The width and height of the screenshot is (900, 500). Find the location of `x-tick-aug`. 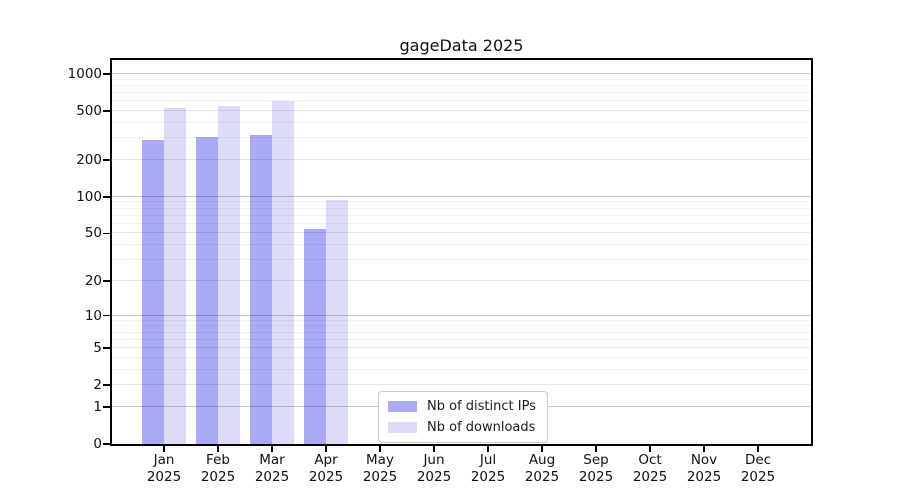

x-tick-aug is located at coordinates (542, 449).